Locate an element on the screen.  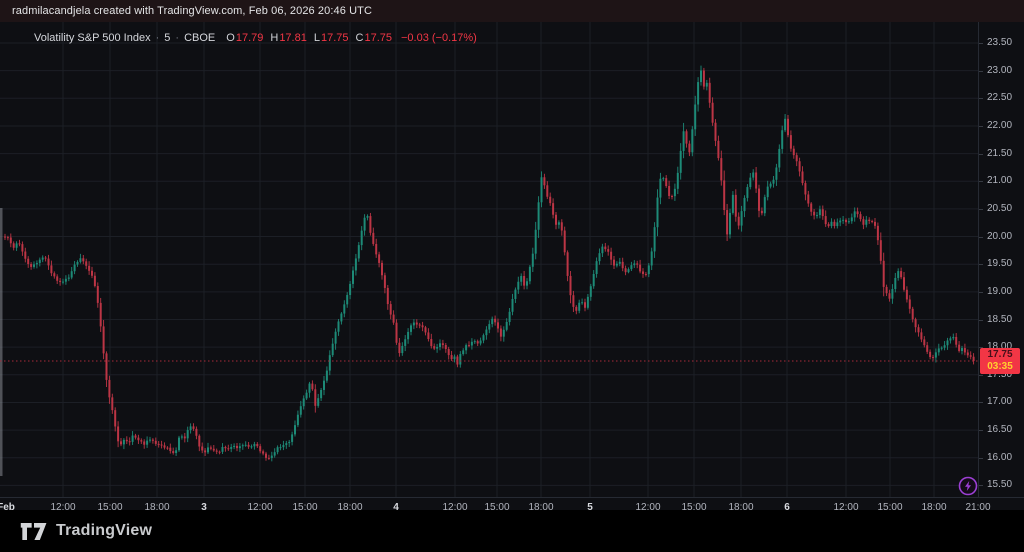
ohlc-letter: L is located at coordinates (316, 38).